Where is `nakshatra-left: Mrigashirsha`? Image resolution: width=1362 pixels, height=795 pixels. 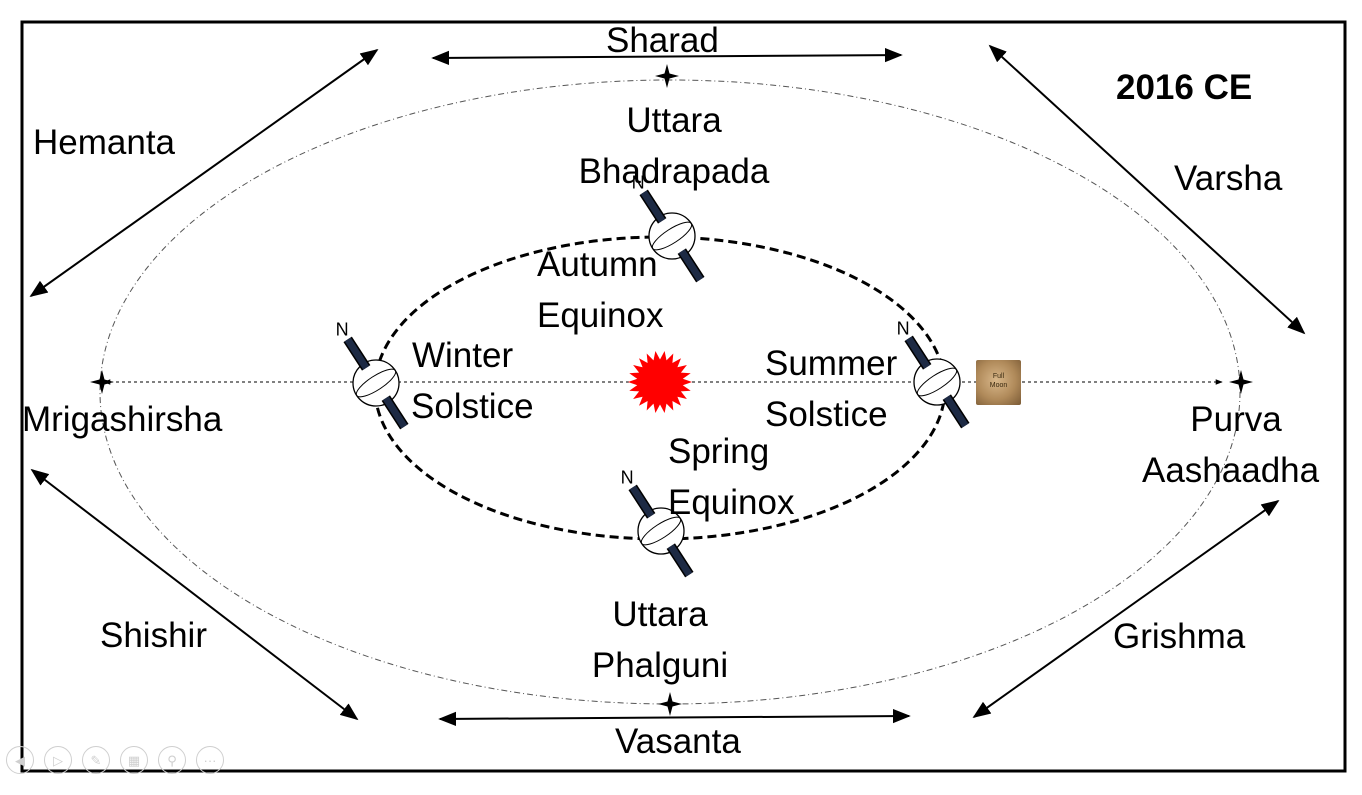
nakshatra-left: Mrigashirsha is located at coordinates (122, 419).